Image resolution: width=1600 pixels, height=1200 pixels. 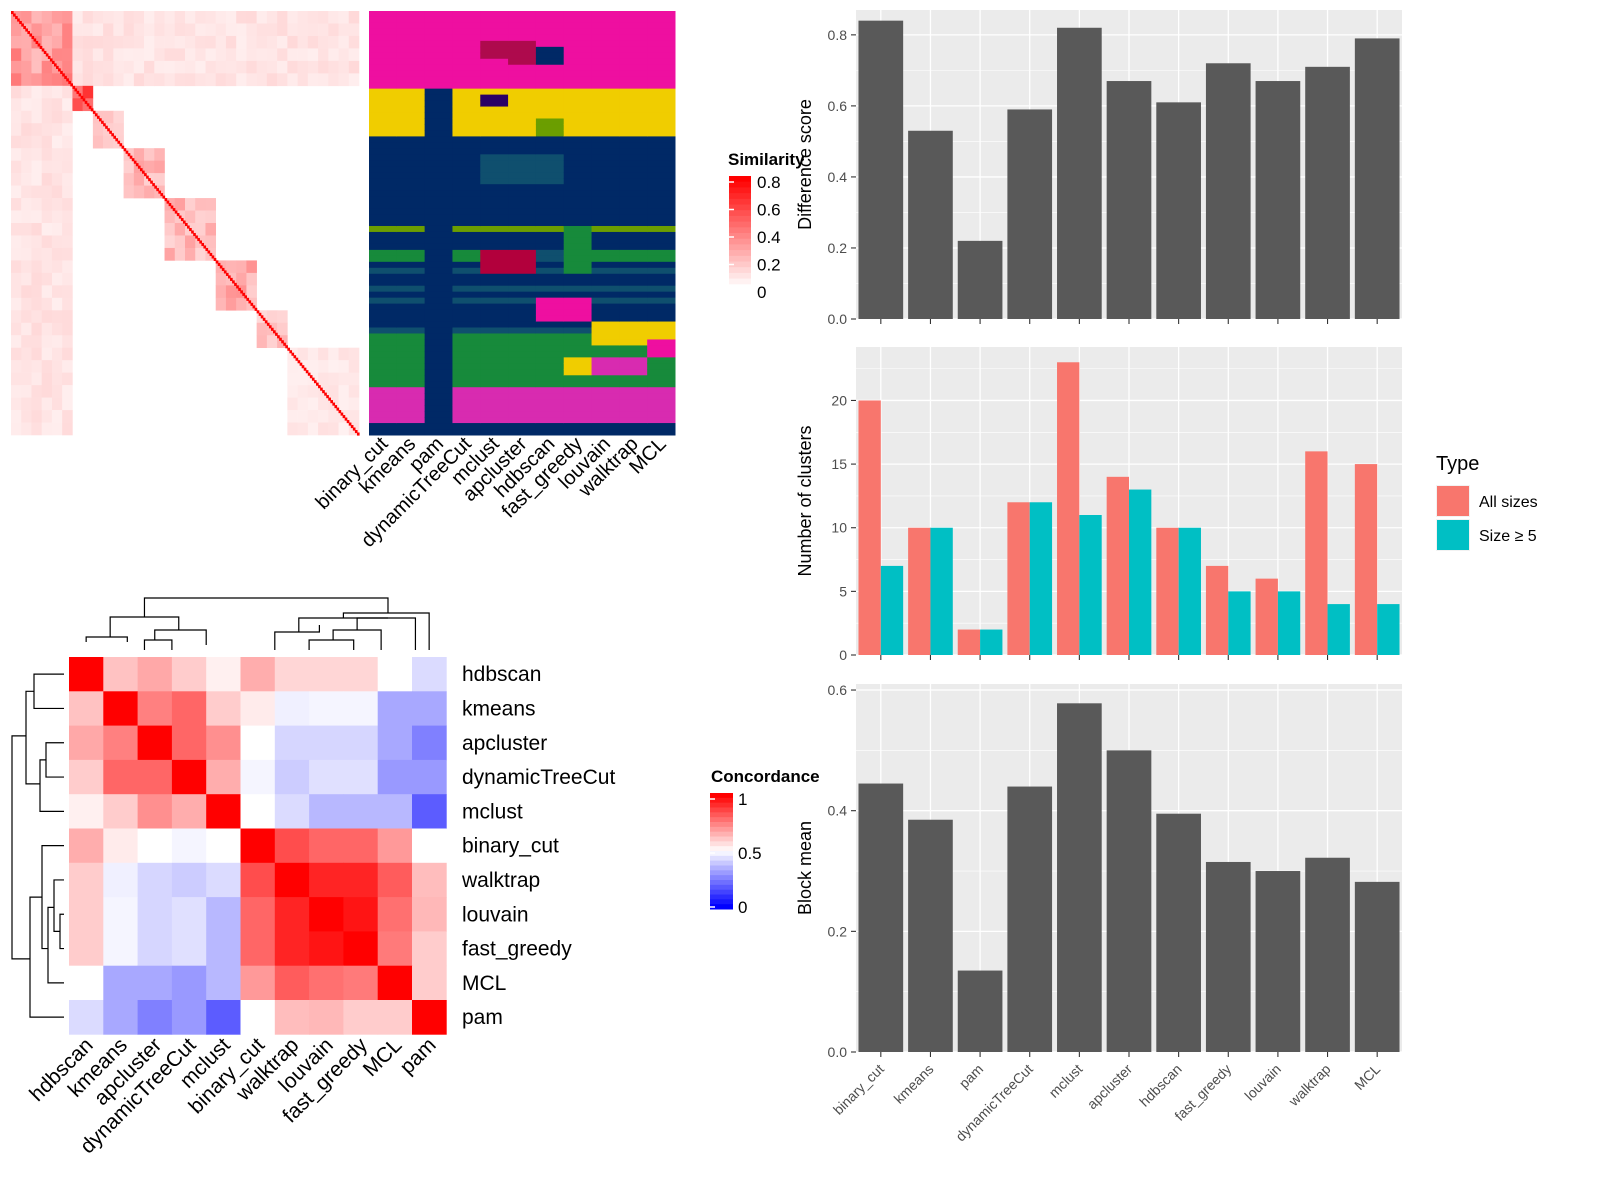 What do you see at coordinates (1453, 501) in the screenshot?
I see `type-legend-key` at bounding box center [1453, 501].